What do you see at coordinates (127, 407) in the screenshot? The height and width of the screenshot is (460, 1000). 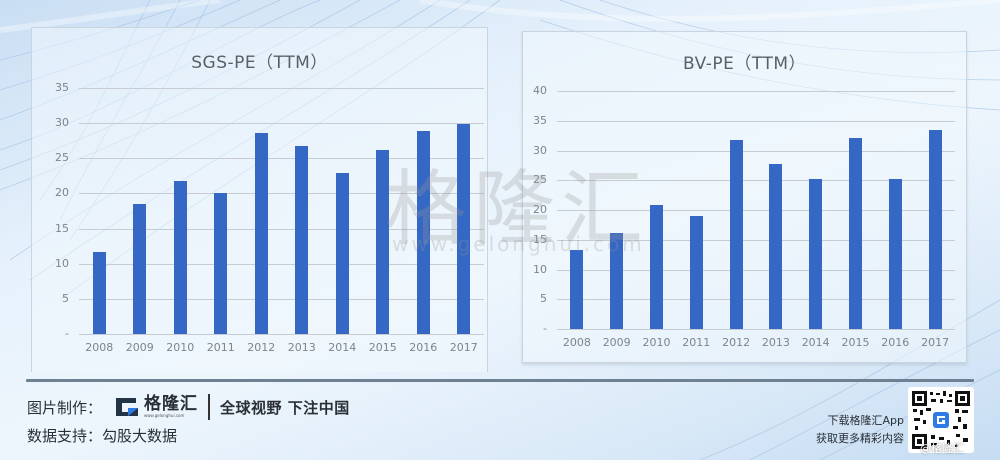 I see `gelonghui-logo-icon` at bounding box center [127, 407].